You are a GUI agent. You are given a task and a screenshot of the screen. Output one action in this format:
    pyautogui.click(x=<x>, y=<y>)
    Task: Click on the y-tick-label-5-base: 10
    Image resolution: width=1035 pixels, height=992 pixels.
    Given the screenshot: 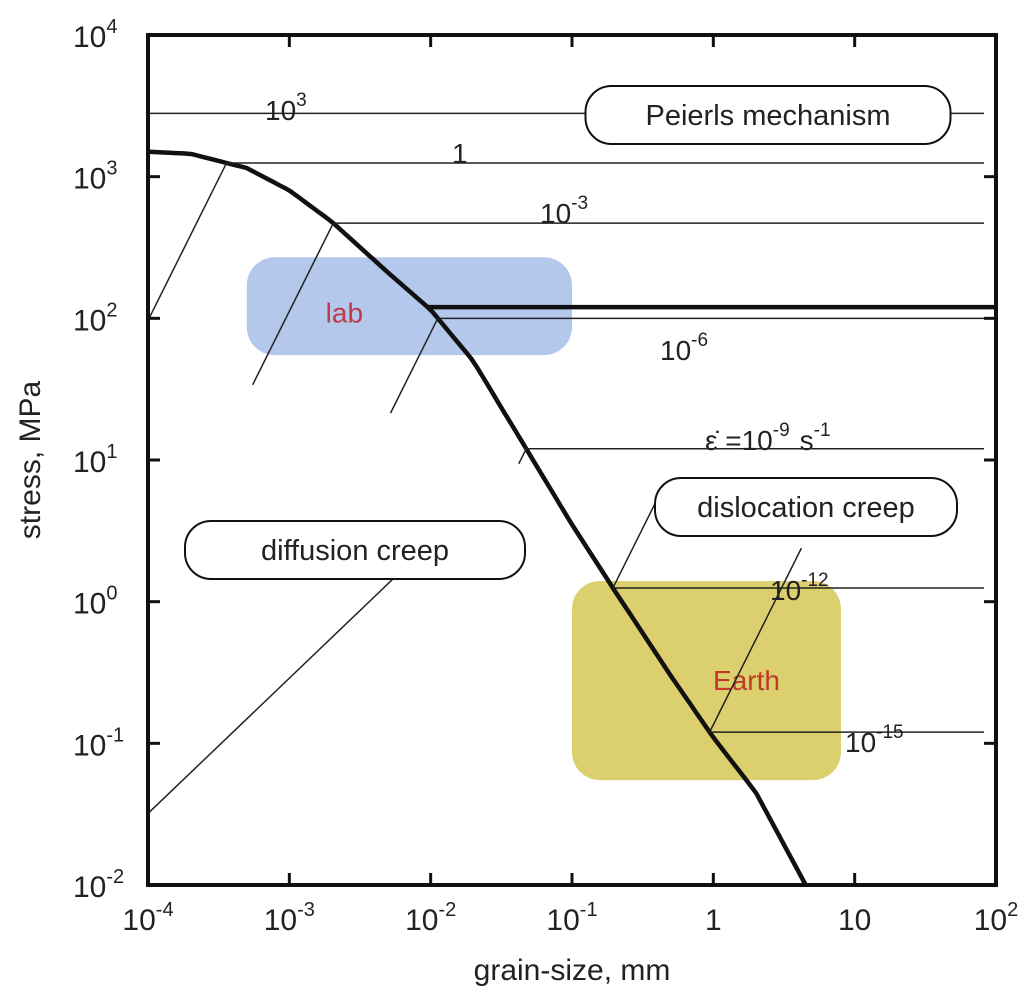 What is the action you would take?
    pyautogui.click(x=89, y=179)
    